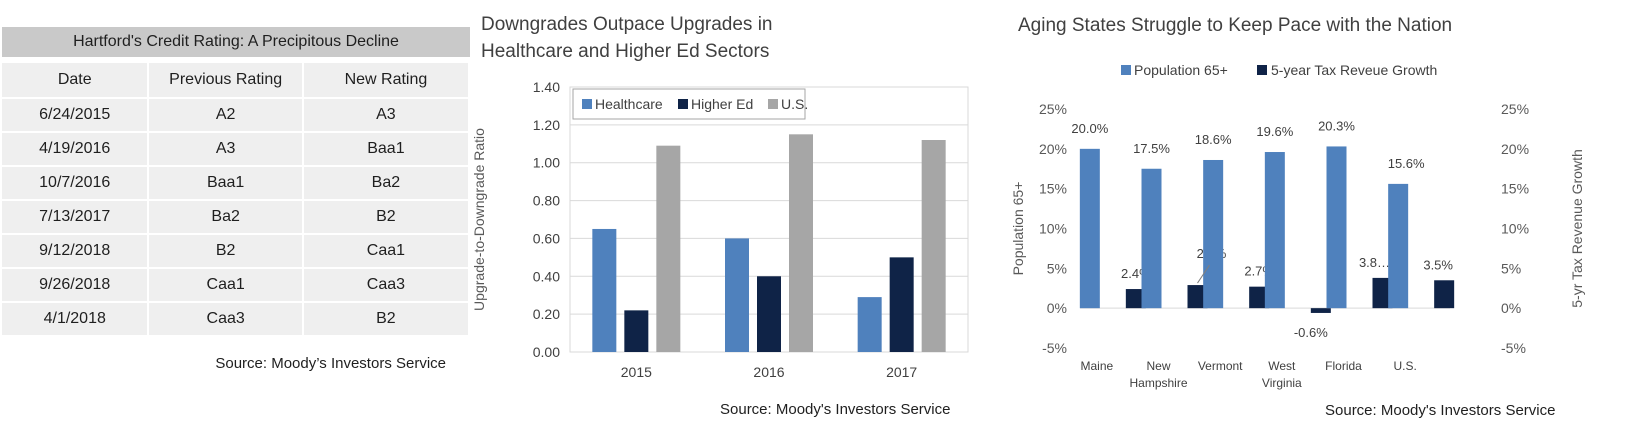 The width and height of the screenshot is (1627, 447). Describe the element at coordinates (225, 251) in the screenshot. I see `cell-previous-rating: B2` at that location.